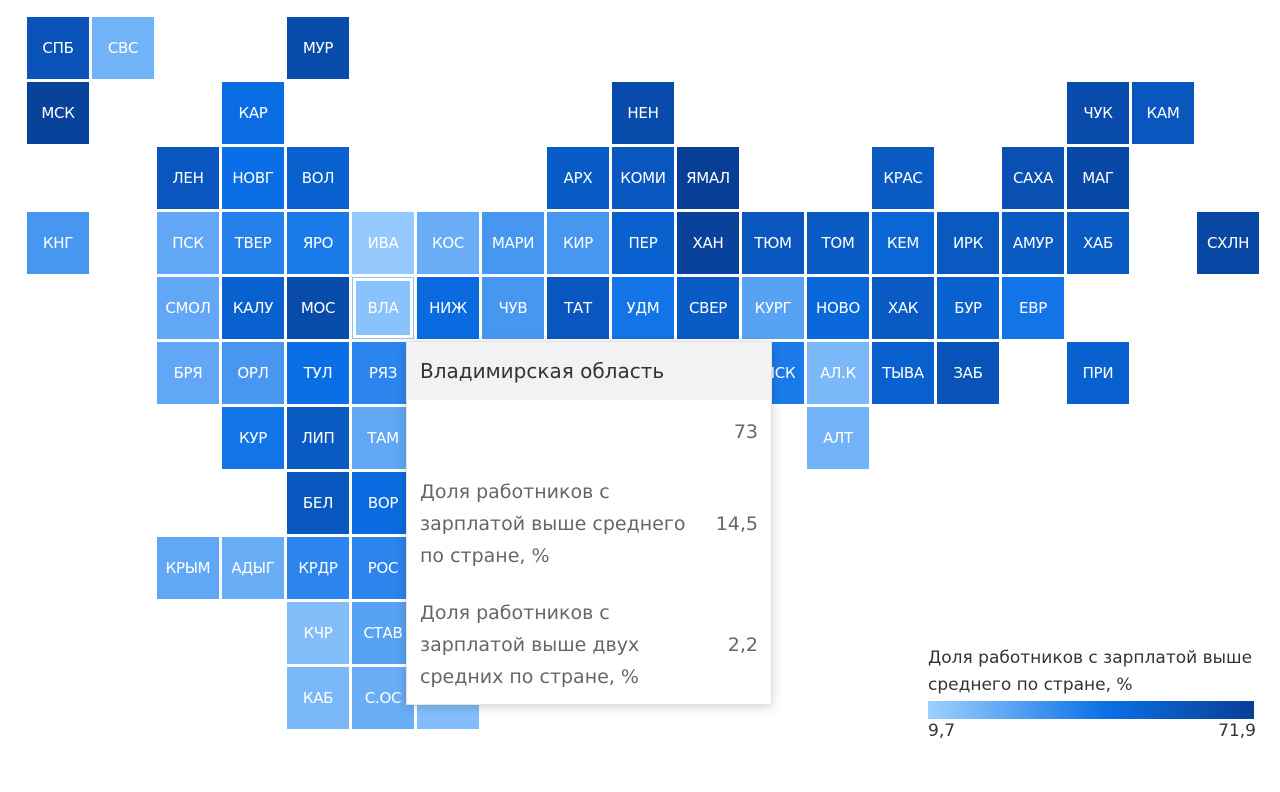 This screenshot has height=792, width=1280. Describe the element at coordinates (643, 113) in the screenshot. I see `region-tile: НЕН` at that location.